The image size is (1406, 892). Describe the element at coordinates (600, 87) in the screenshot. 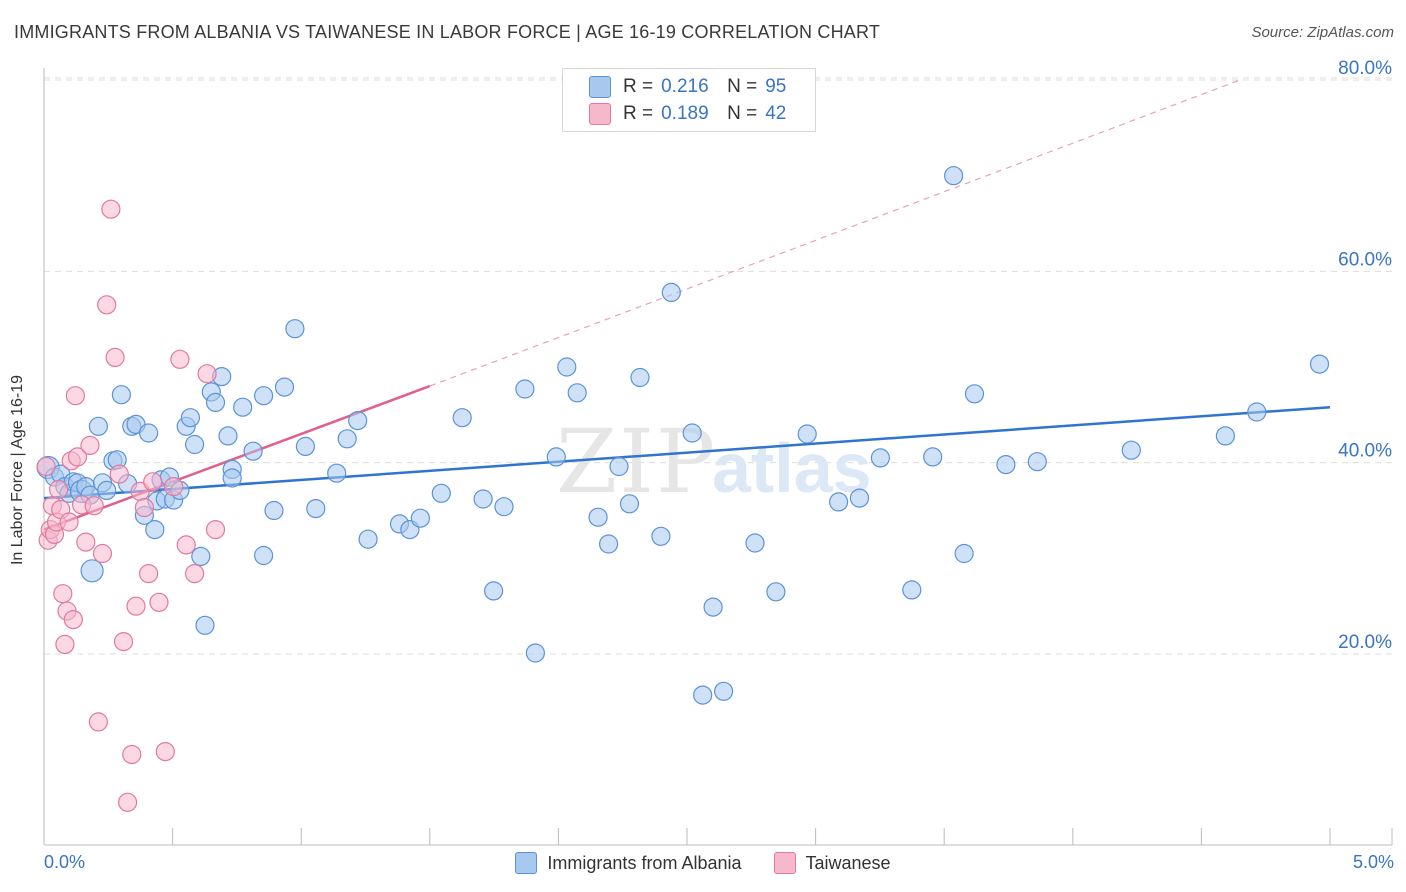

I see `albania-swatch` at that location.